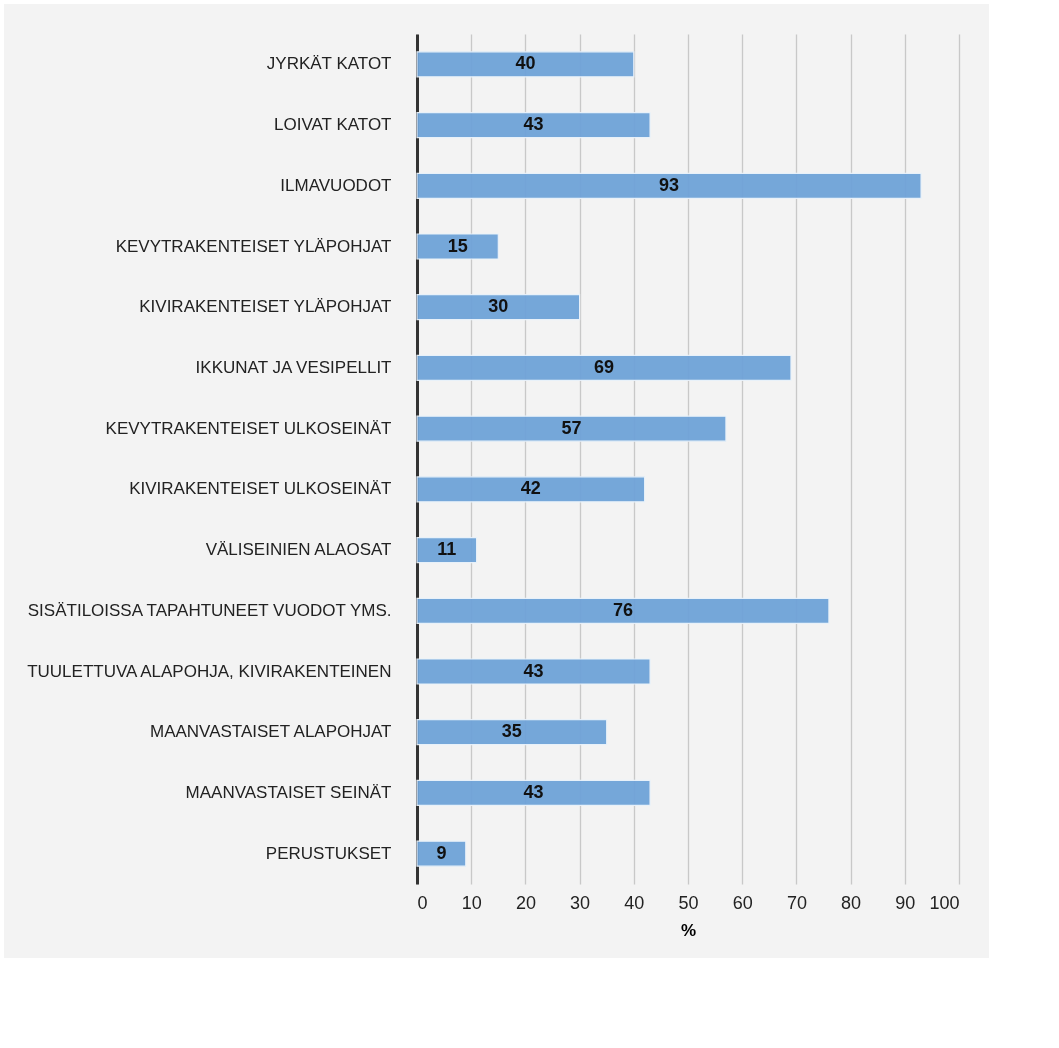  What do you see at coordinates (260, 489) in the screenshot?
I see `y-tick-label: KIVIRAKENTEISET ULKOSEINÄT` at bounding box center [260, 489].